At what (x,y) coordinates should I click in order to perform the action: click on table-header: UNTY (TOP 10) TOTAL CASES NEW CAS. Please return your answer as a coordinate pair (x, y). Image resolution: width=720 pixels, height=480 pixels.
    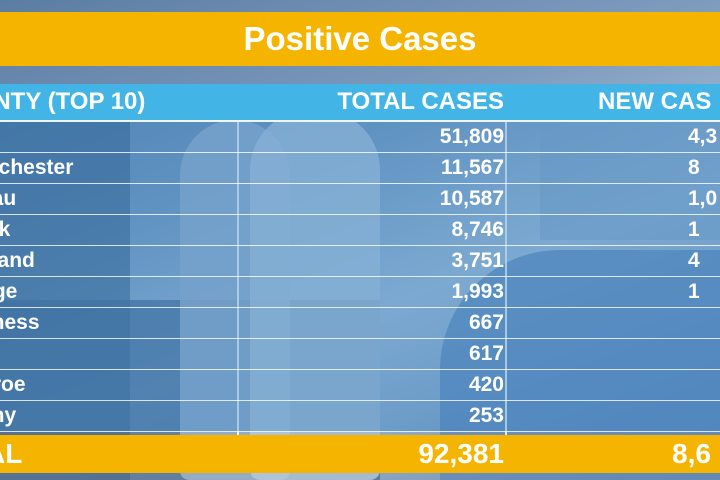
    Looking at the image, I should click on (360, 103).